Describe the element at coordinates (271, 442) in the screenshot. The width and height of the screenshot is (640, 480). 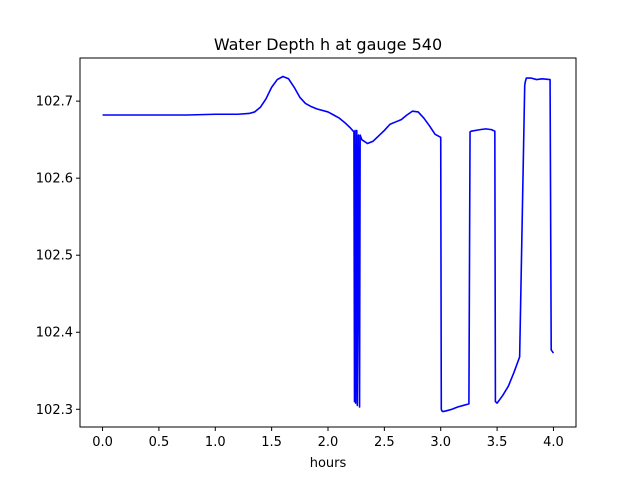
I see `x-tick-label: 1.5` at that location.